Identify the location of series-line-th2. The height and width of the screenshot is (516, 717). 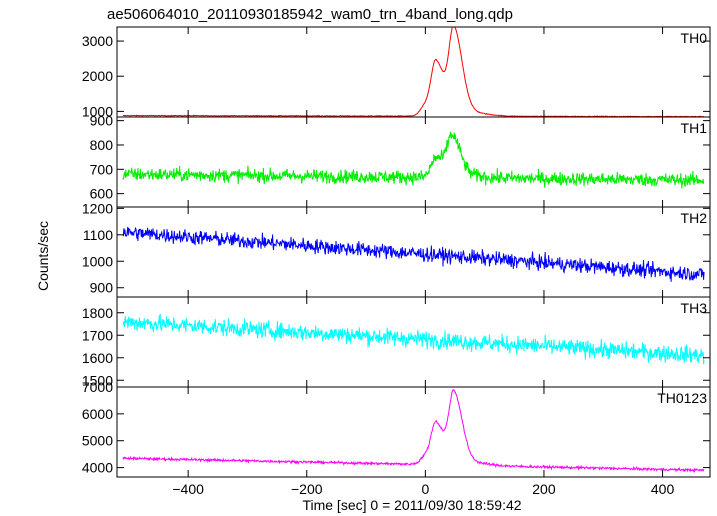
(413, 254).